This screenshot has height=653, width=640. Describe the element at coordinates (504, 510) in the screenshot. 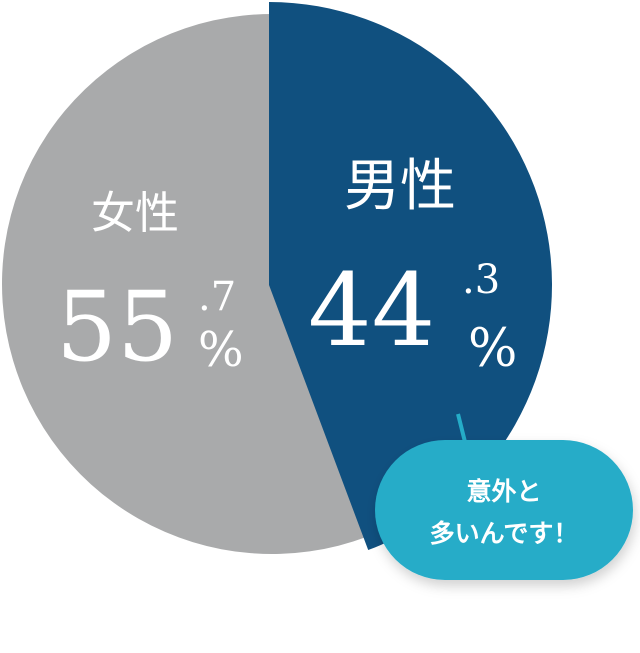

I see `callout-bubble` at that location.